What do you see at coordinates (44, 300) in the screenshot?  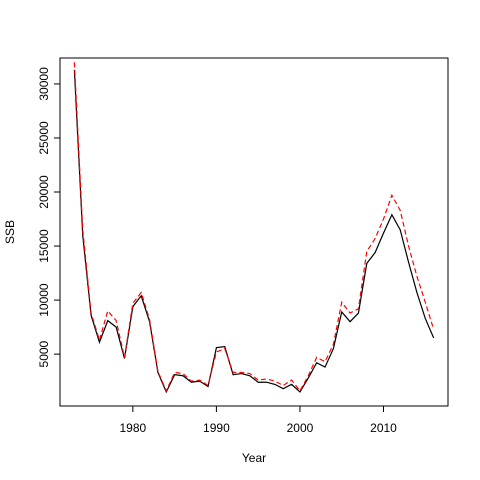 I see `y-tick-label: 10000` at bounding box center [44, 300].